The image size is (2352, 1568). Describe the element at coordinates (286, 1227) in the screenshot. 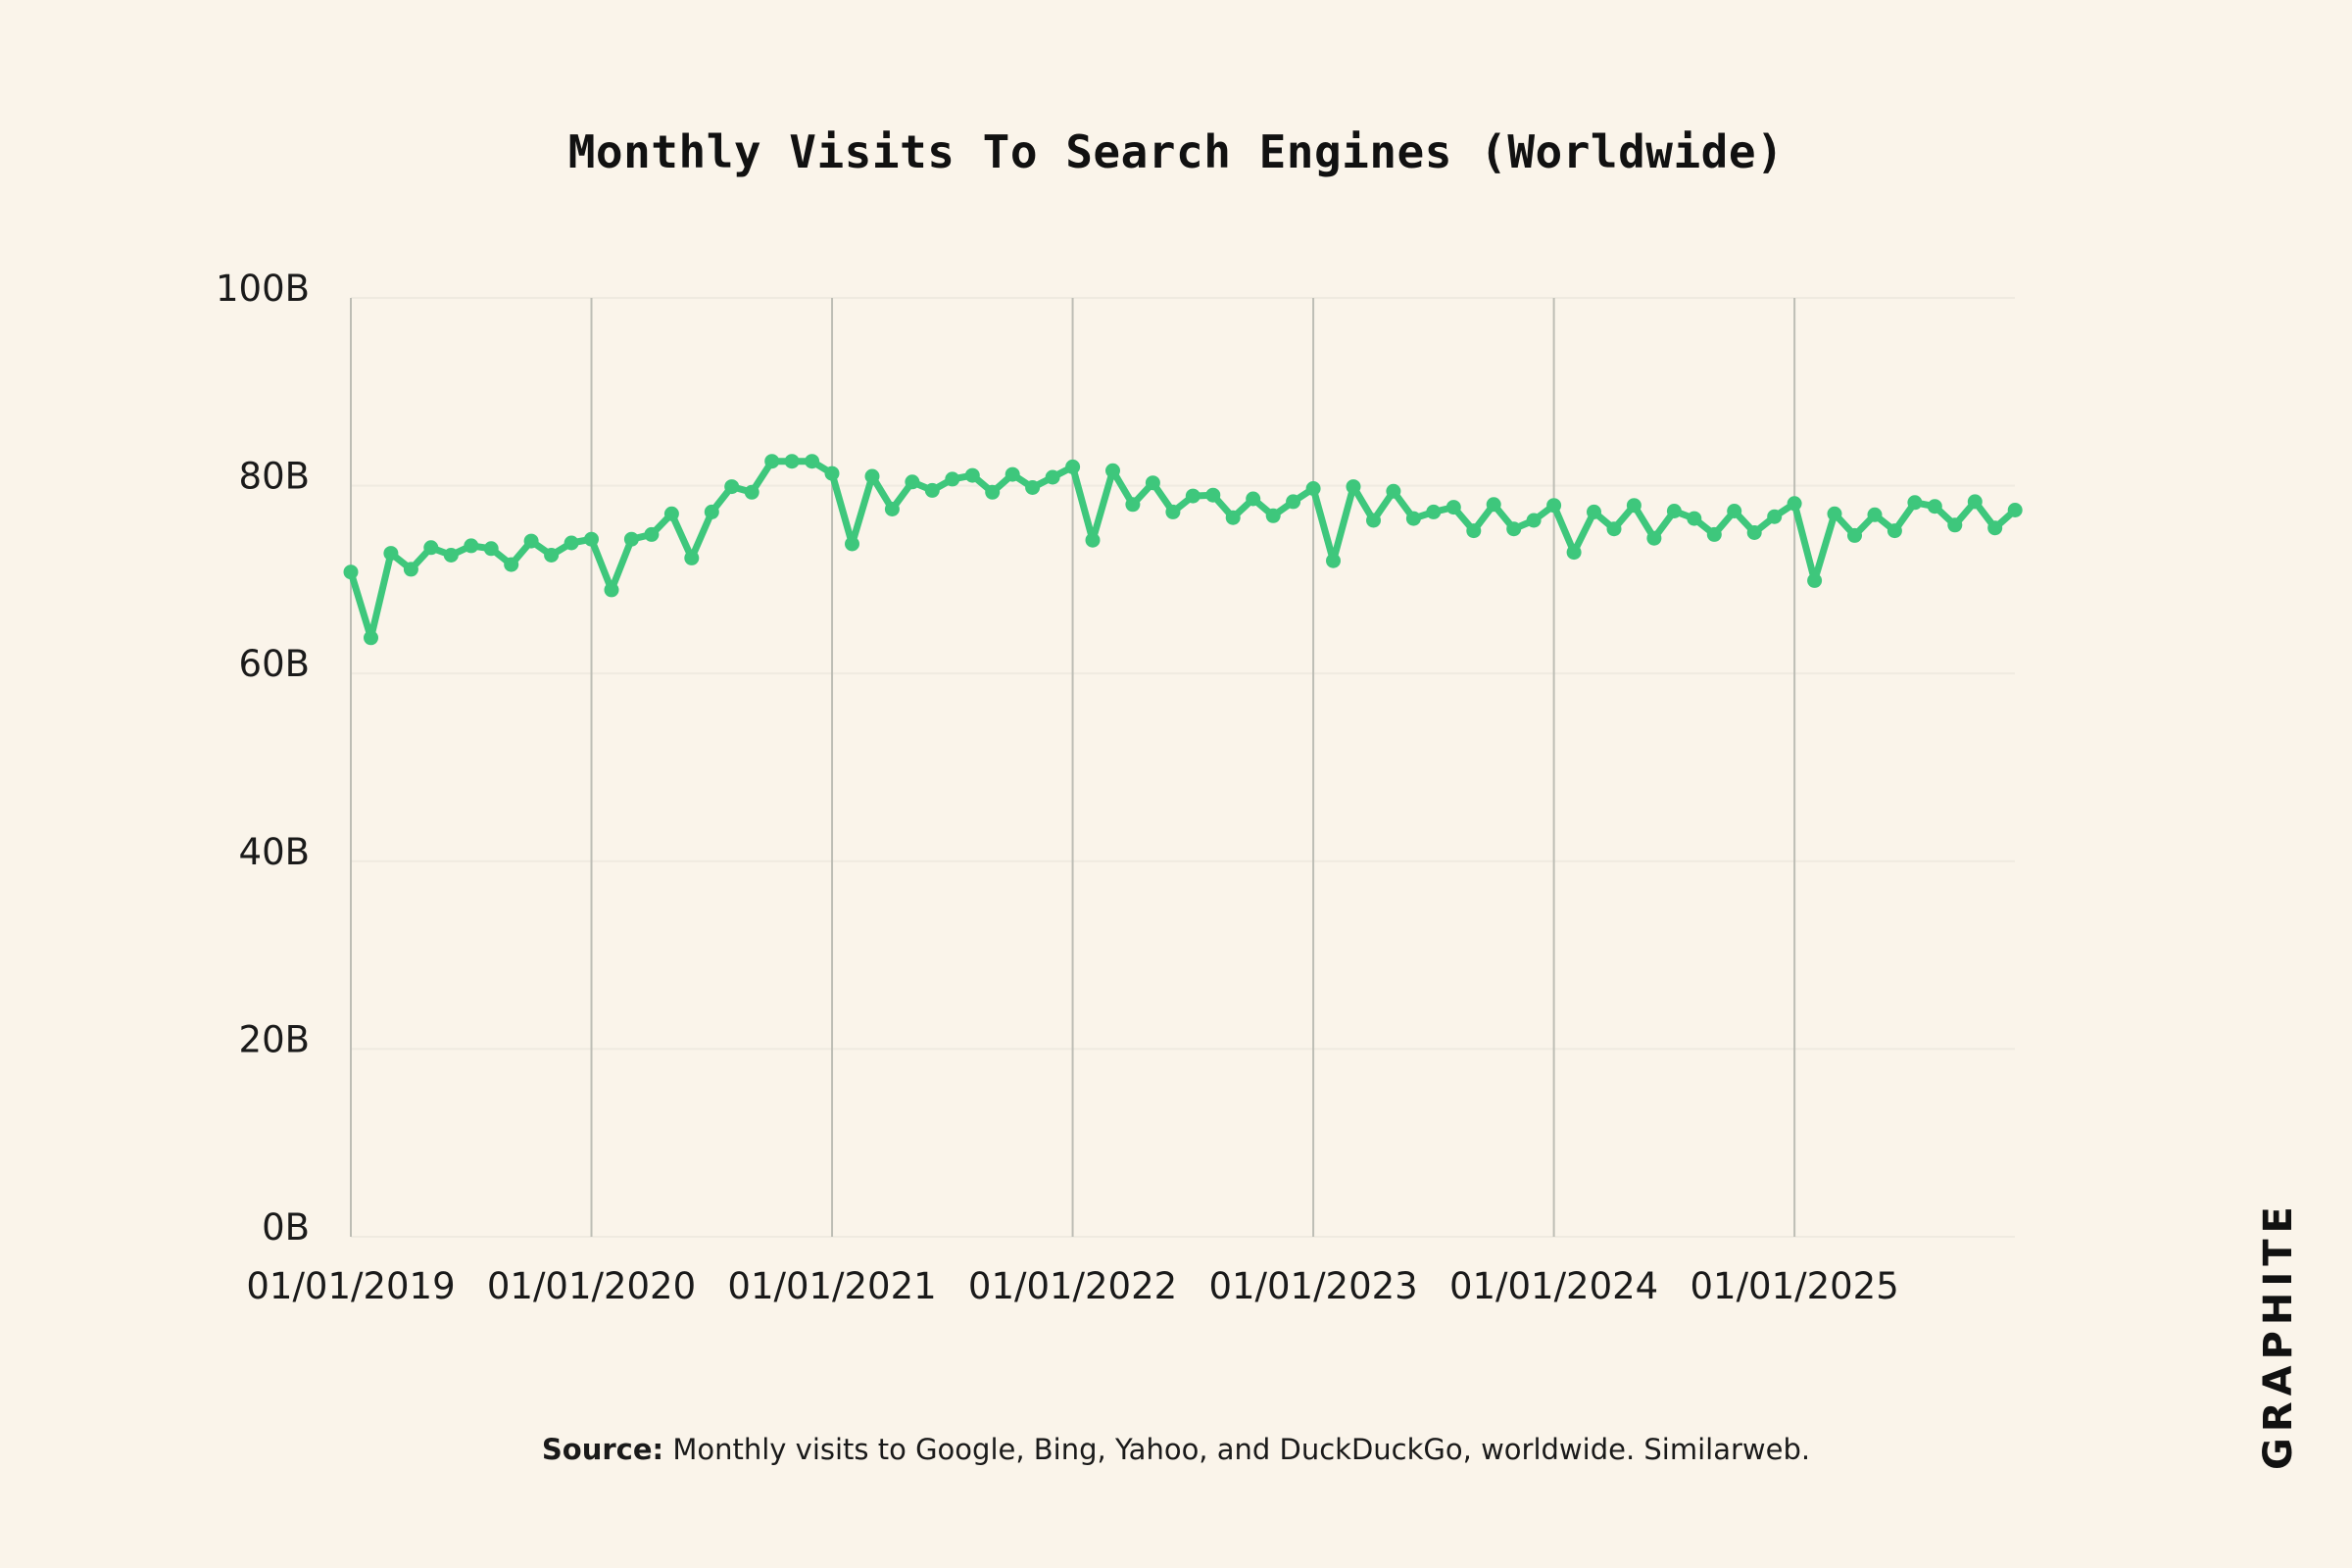

I see `y-tick-label: 0B` at that location.